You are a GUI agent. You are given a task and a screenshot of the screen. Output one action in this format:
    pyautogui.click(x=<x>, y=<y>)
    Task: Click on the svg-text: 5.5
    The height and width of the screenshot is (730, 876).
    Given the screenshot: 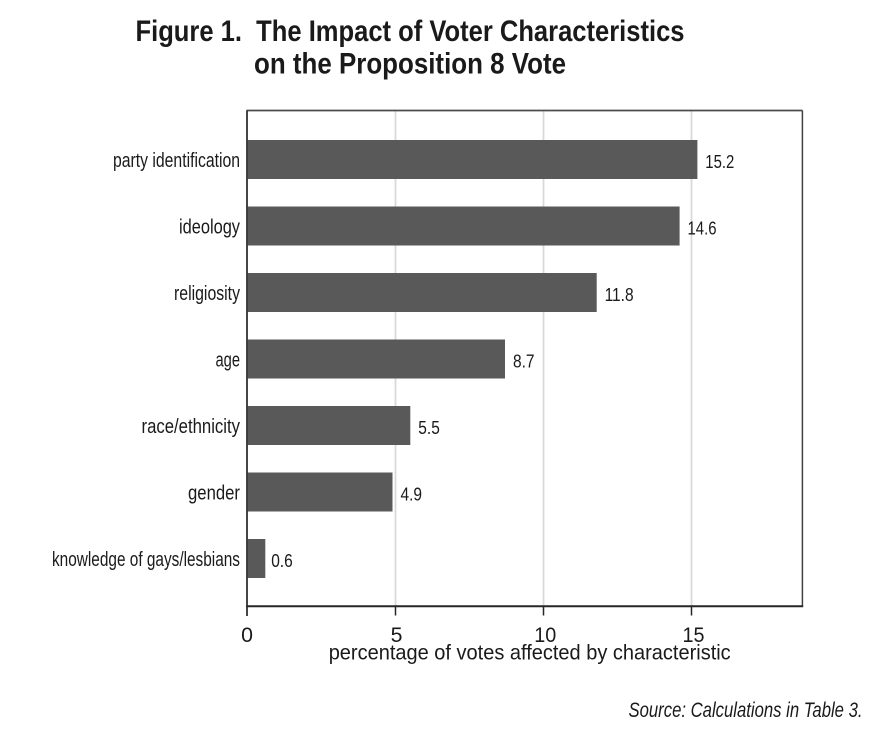 What is the action you would take?
    pyautogui.click(x=429, y=427)
    